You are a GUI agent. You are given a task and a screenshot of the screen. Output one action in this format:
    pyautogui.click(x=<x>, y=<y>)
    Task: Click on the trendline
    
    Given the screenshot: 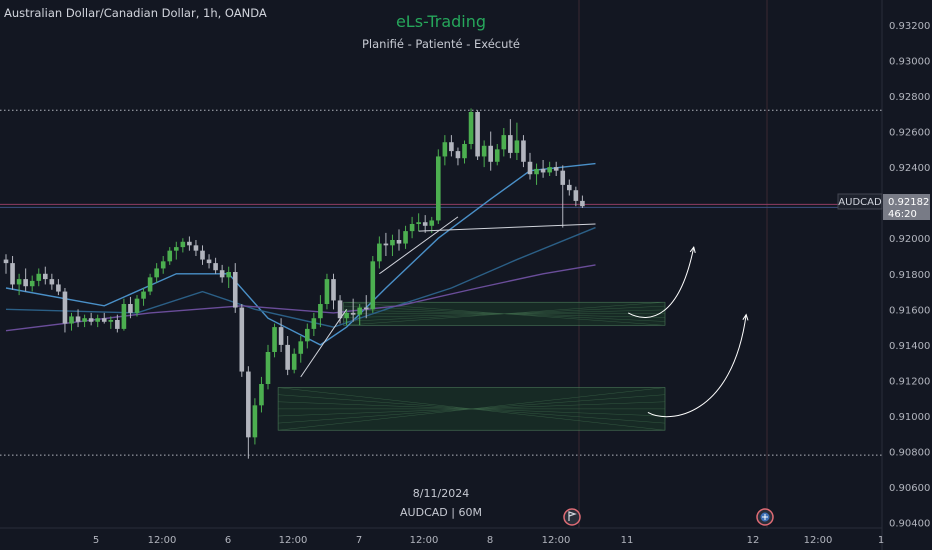 What is the action you would take?
    pyautogui.click(x=419, y=245)
    